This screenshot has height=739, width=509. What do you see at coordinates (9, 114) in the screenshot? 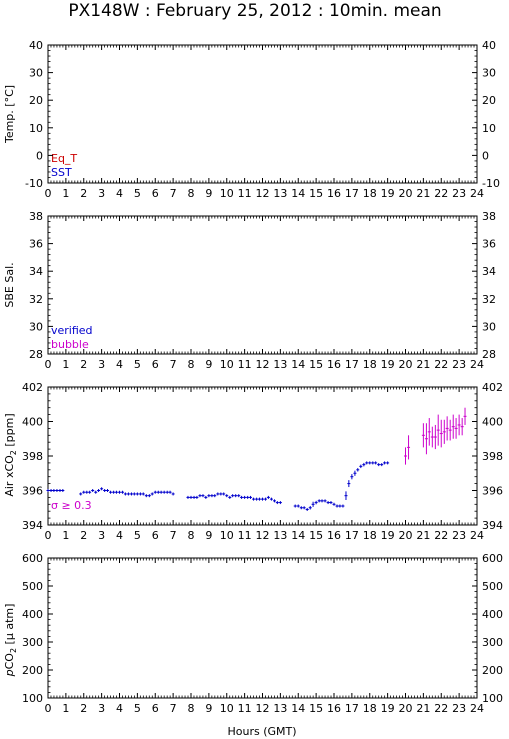
I see `temp-ylabel: Temp. [°C]` at bounding box center [9, 114].